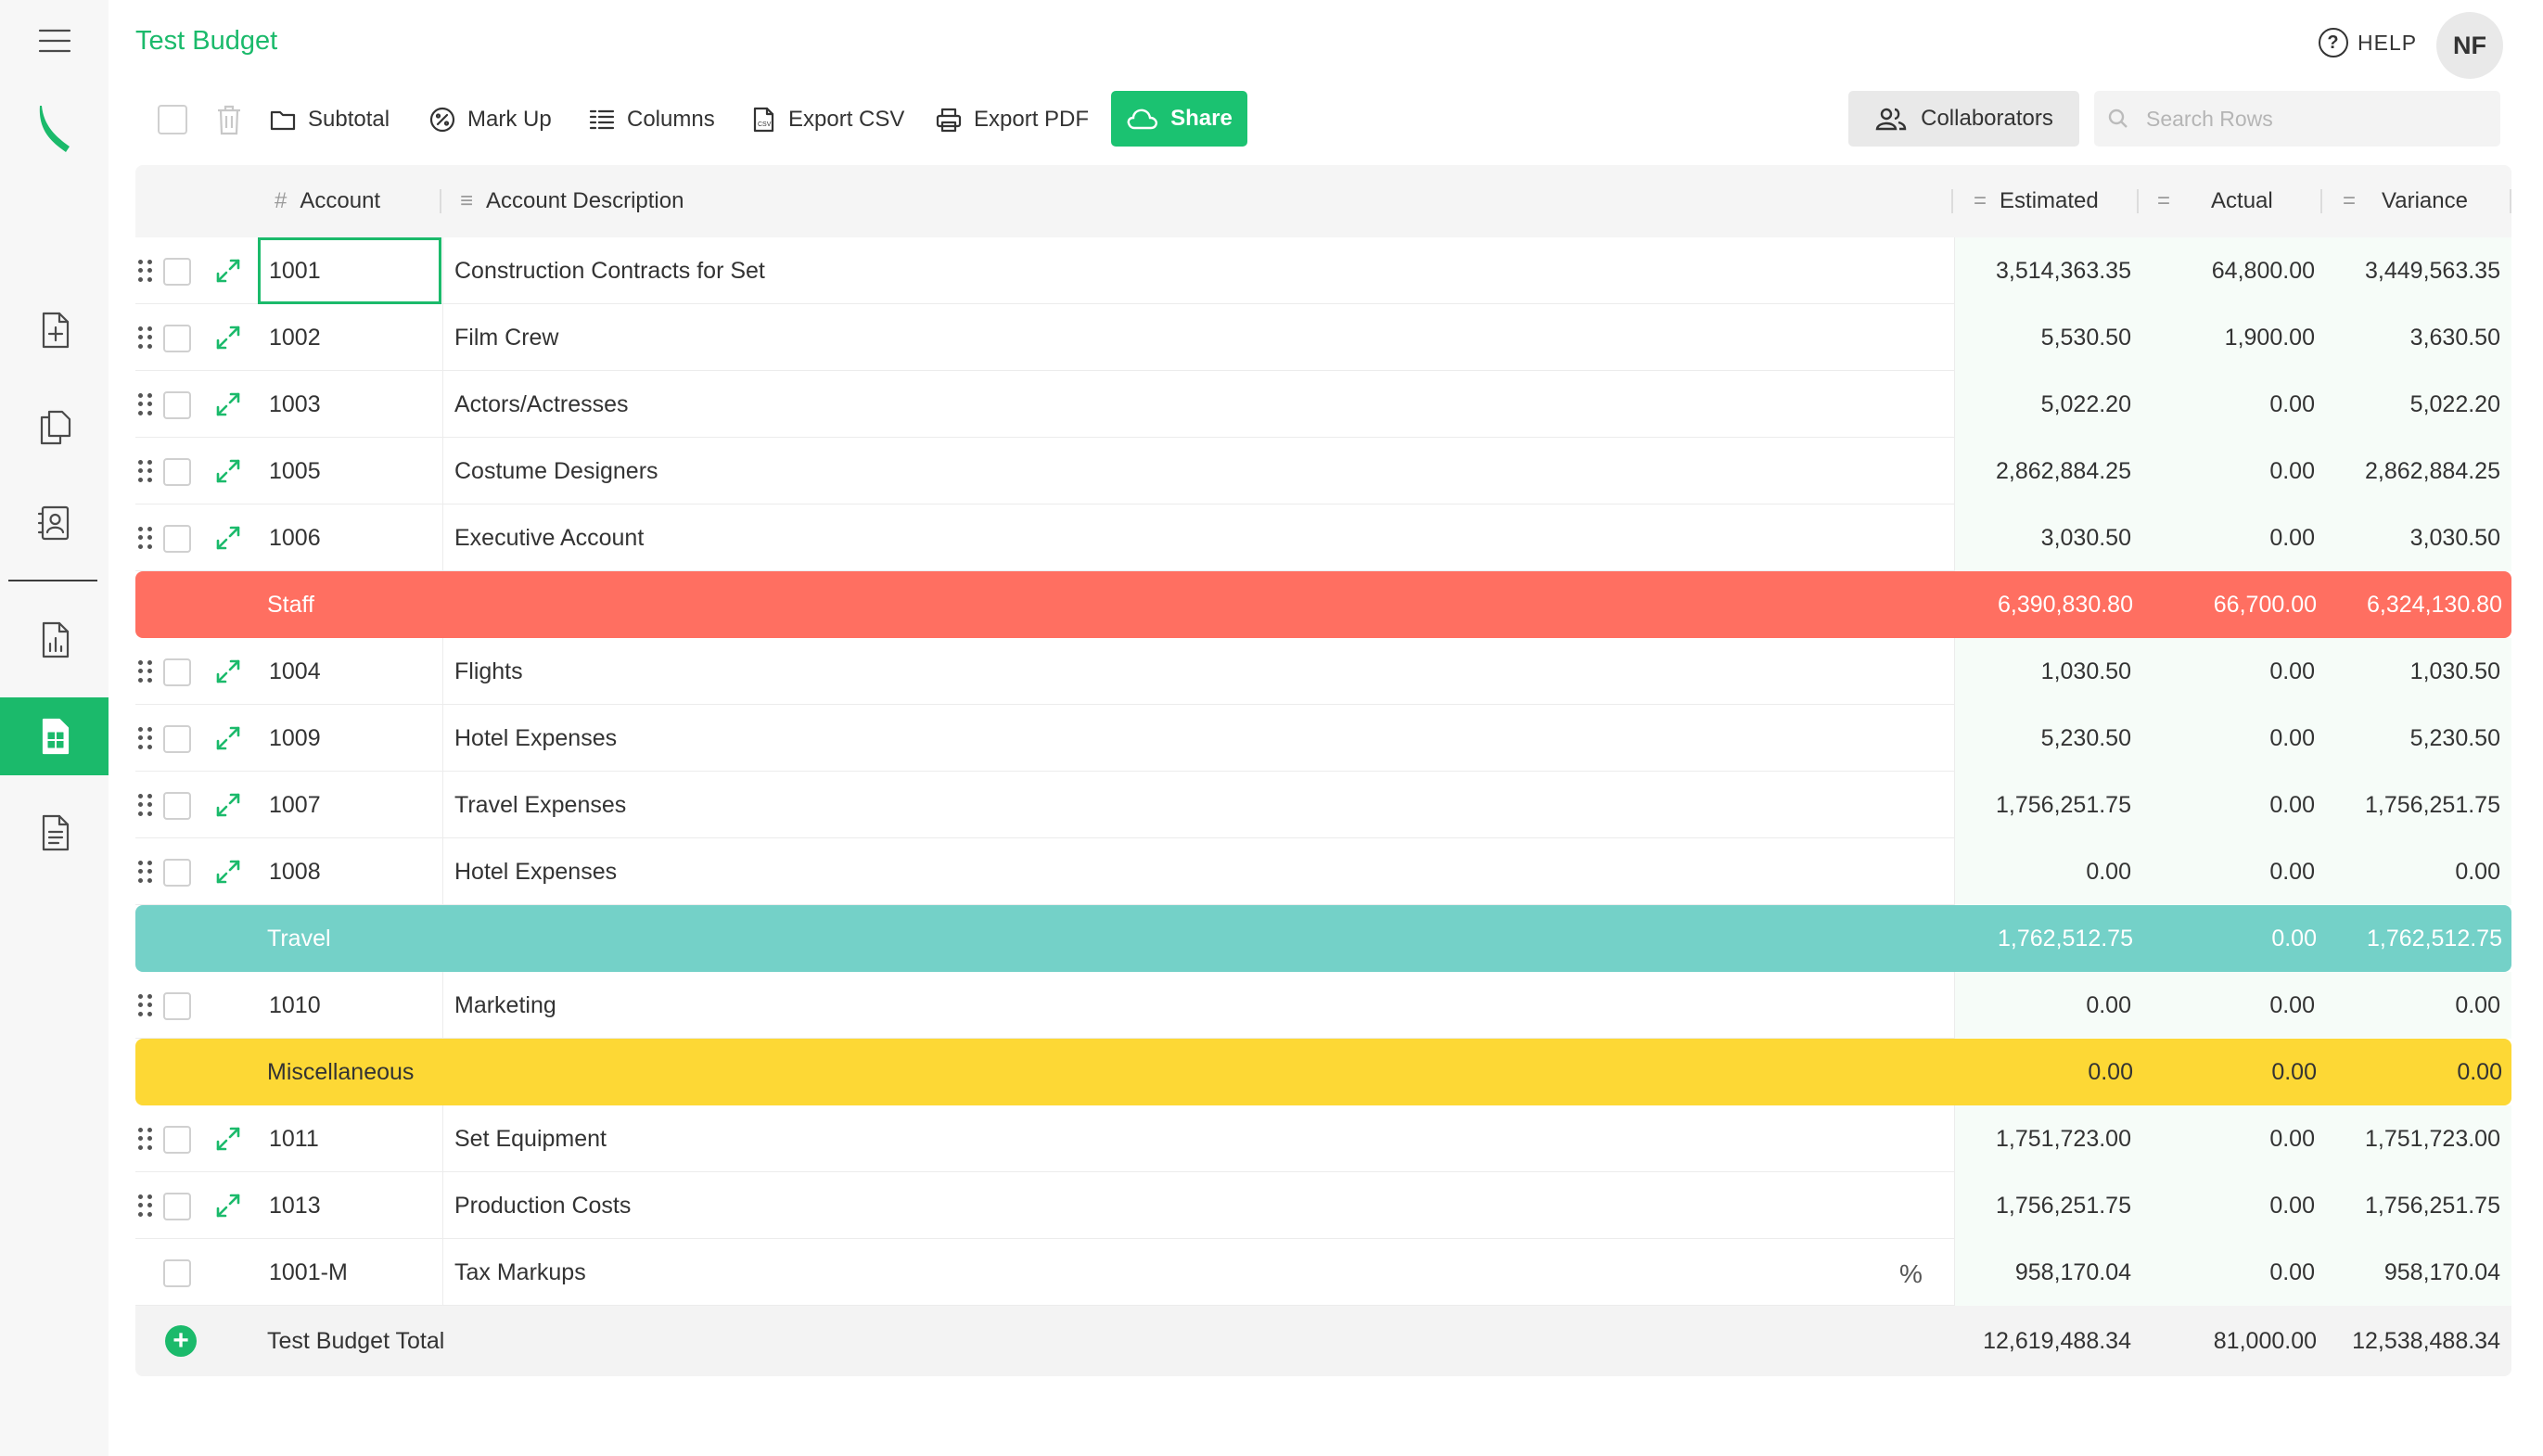 This screenshot has width=2543, height=1456. I want to click on table-row: 1009 Hotel Expenses 5,230.50 0.00 5,230.50, so click(1323, 738).